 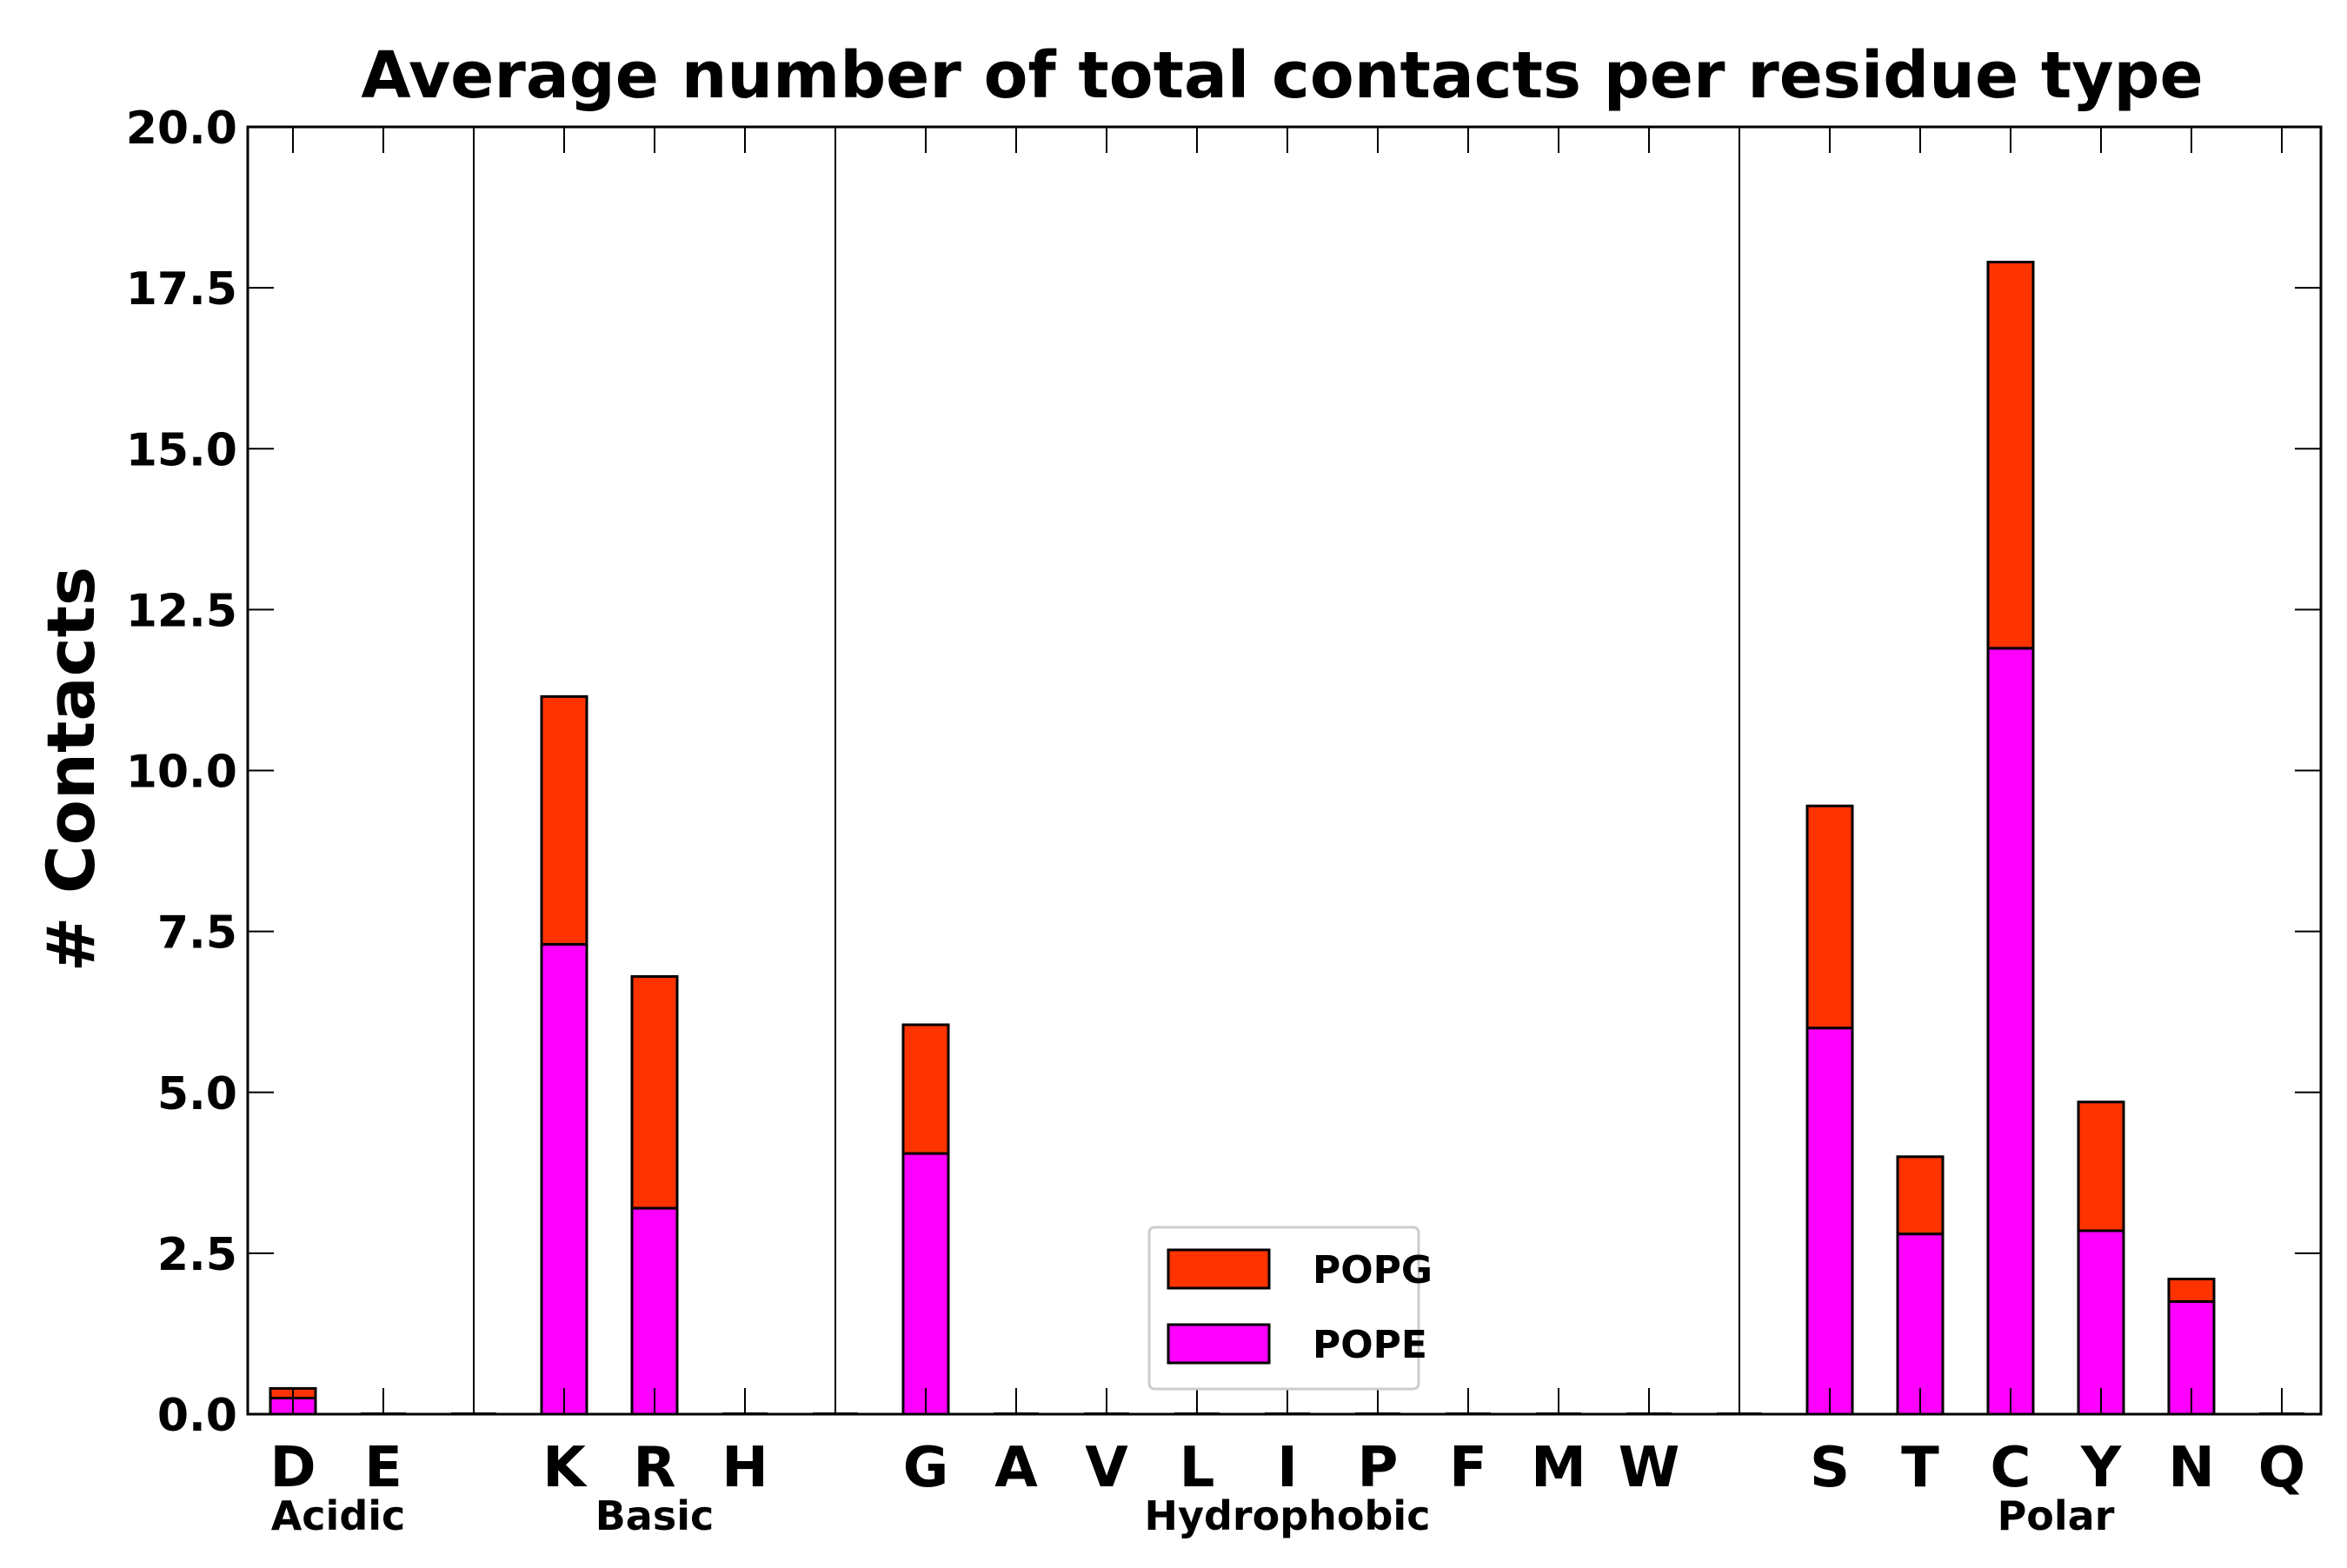 I want to click on x-tick-label-D: D, so click(x=292, y=1468).